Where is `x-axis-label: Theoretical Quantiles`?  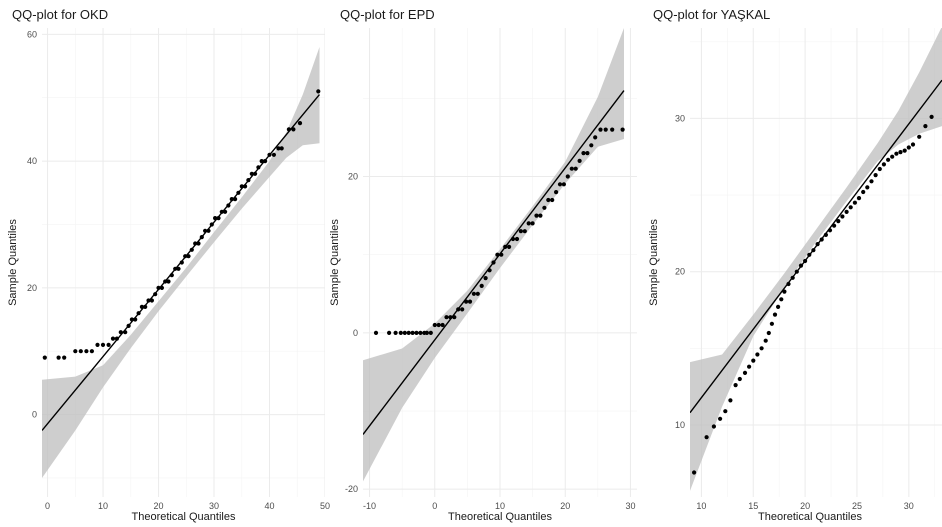 x-axis-label: Theoretical Quantiles is located at coordinates (184, 517).